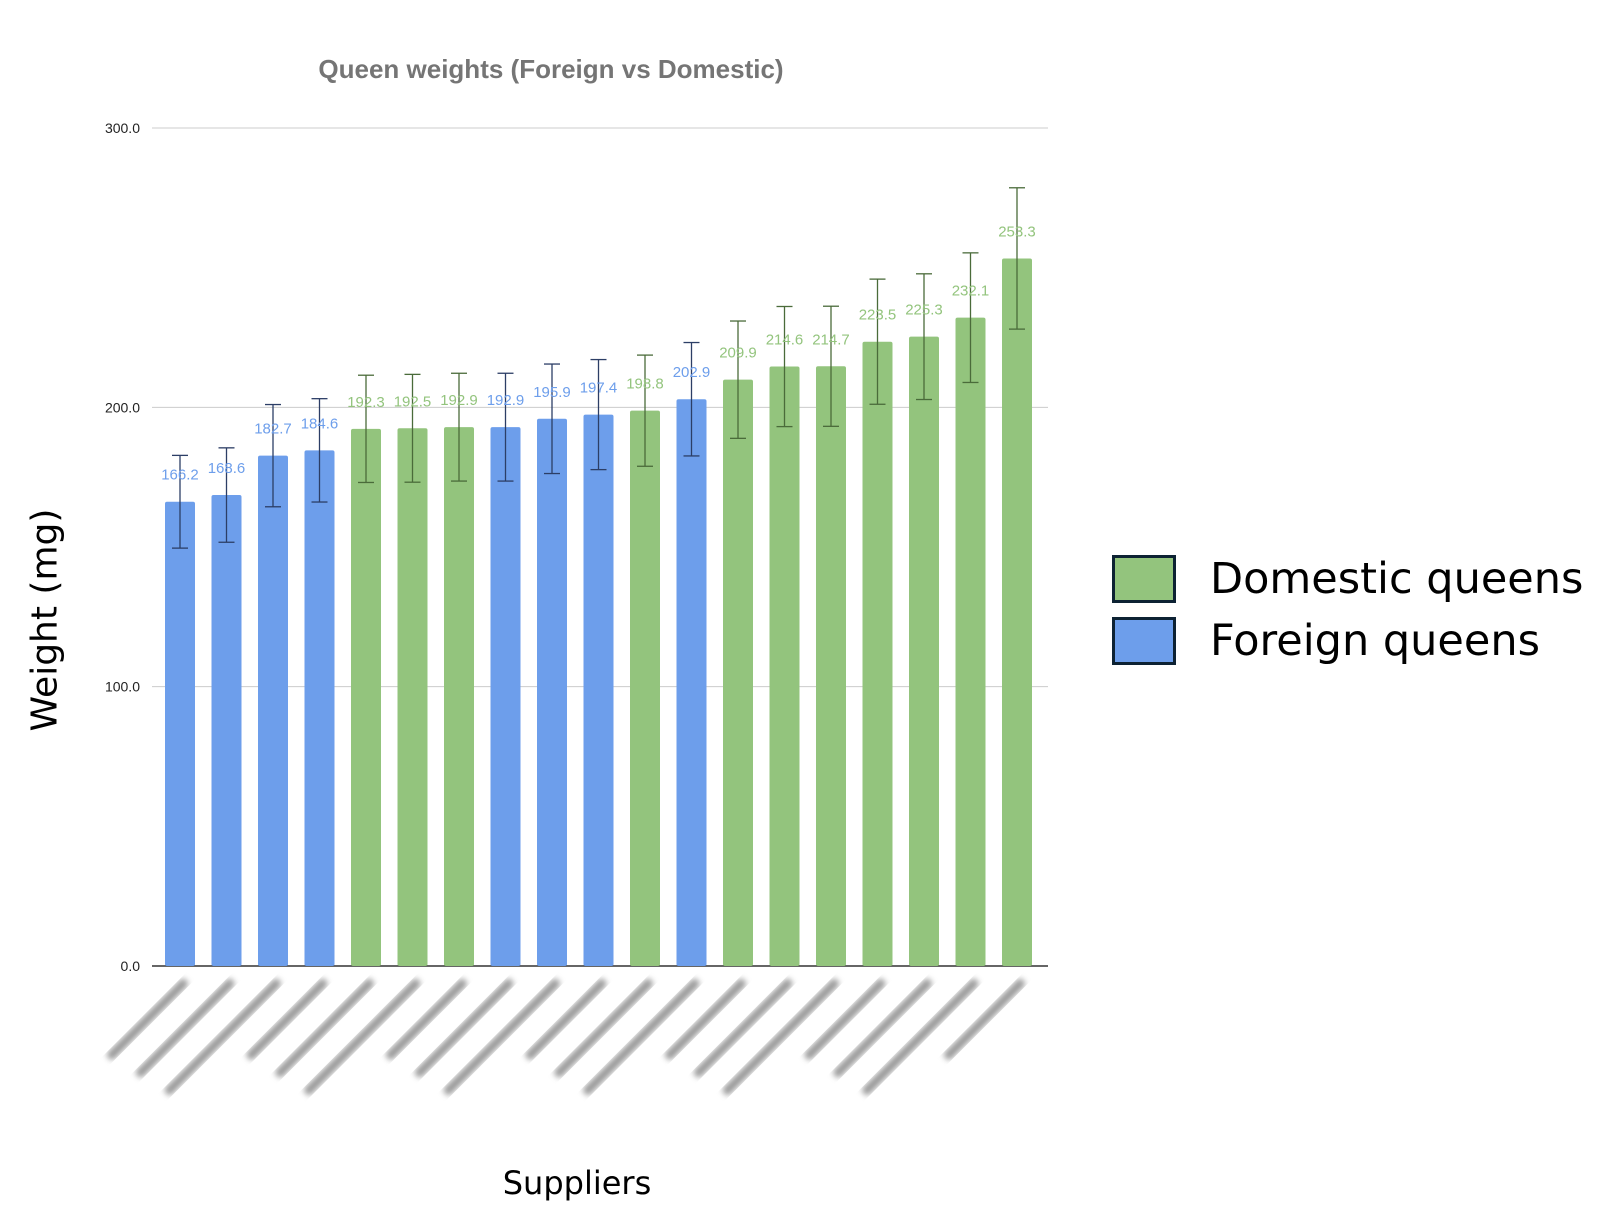 The image size is (1600, 1224). What do you see at coordinates (122, 128) in the screenshot?
I see `y-tick-label: 300.0` at bounding box center [122, 128].